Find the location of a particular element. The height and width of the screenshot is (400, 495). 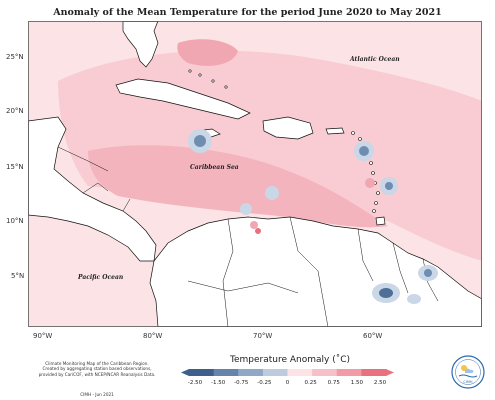

lon-label-80: 80°W is located at coordinates (153, 336).